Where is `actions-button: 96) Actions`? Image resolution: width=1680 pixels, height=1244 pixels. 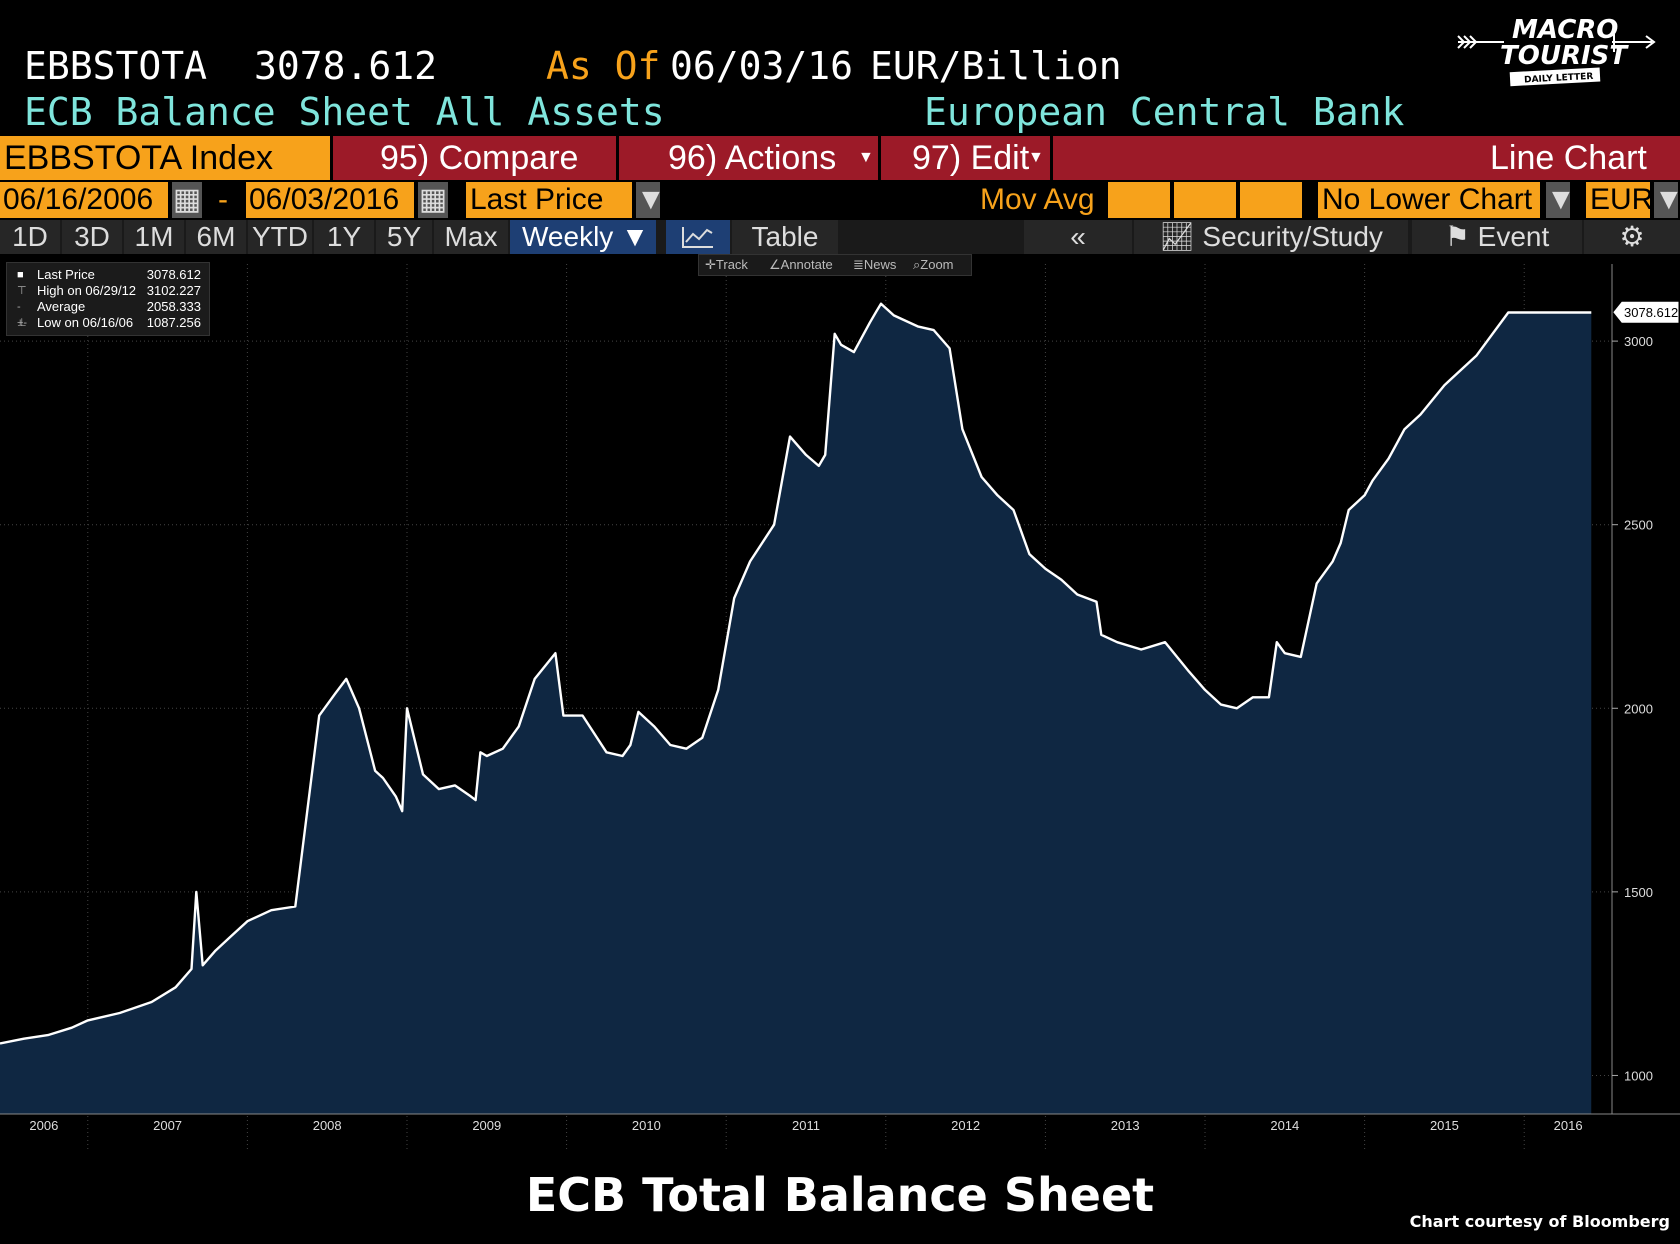 actions-button: 96) Actions is located at coordinates (752, 158).